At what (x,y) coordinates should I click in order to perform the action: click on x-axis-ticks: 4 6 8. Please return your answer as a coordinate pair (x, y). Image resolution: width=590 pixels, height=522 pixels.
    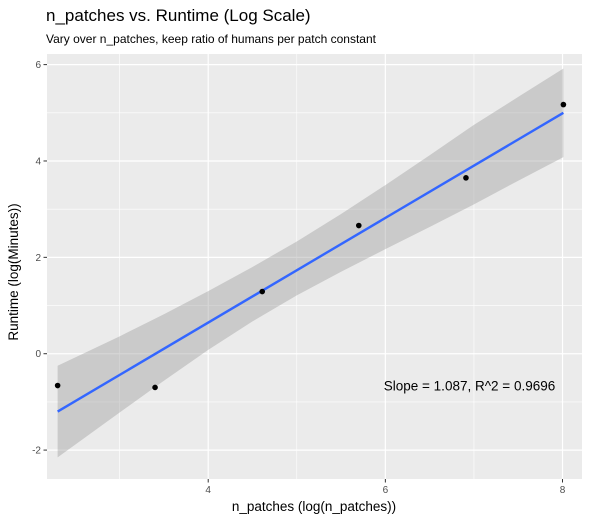
    Looking at the image, I should click on (385, 487).